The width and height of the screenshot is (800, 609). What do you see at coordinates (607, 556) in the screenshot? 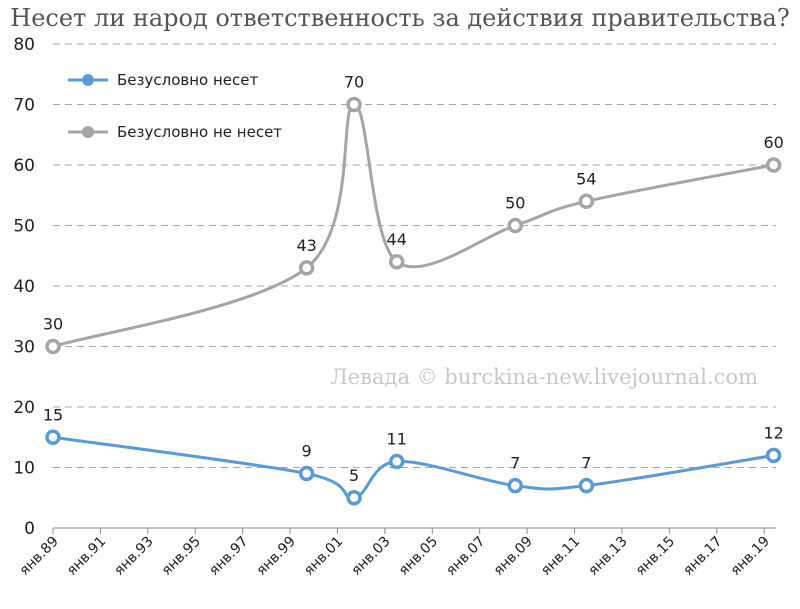
I see `x-tick-label: янв.13` at bounding box center [607, 556].